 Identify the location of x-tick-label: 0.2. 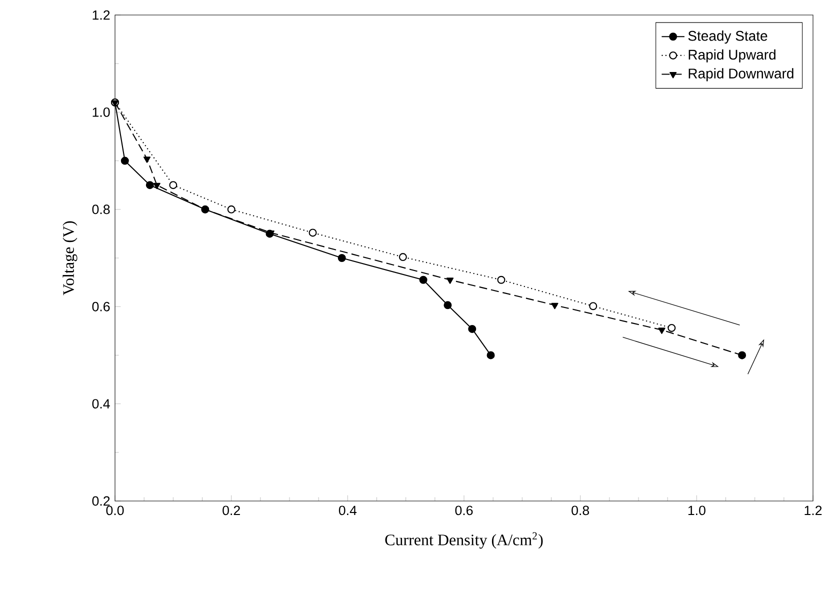
(231, 511).